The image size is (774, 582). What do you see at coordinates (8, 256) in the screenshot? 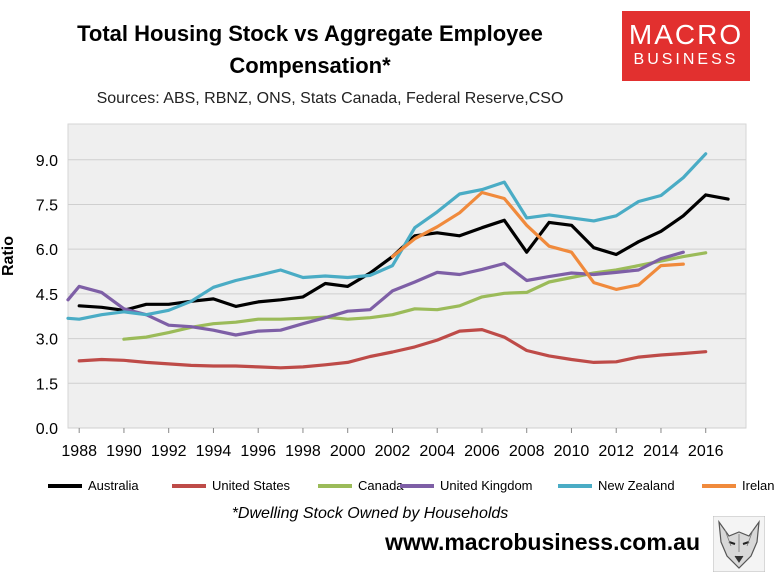
I see `y-axis-label: Ratio` at bounding box center [8, 256].